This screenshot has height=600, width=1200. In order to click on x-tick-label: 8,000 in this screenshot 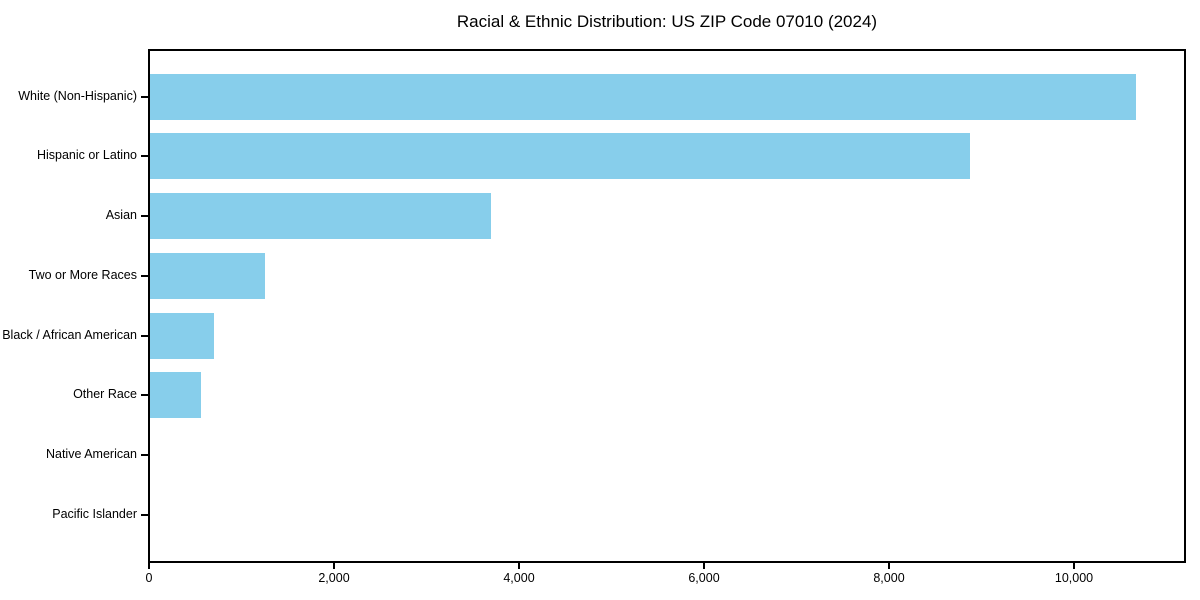, I will do `click(889, 578)`.